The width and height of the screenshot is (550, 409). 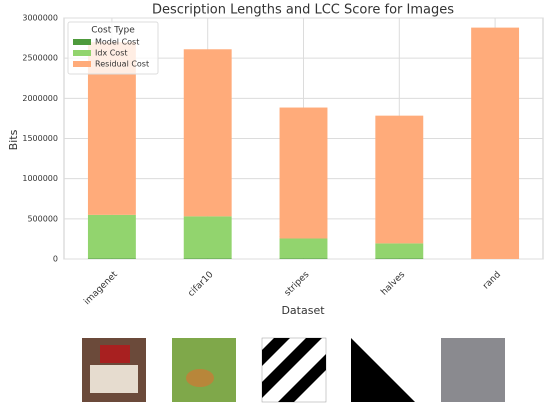 What do you see at coordinates (492, 281) in the screenshot?
I see `x-tick-label: rand` at bounding box center [492, 281].